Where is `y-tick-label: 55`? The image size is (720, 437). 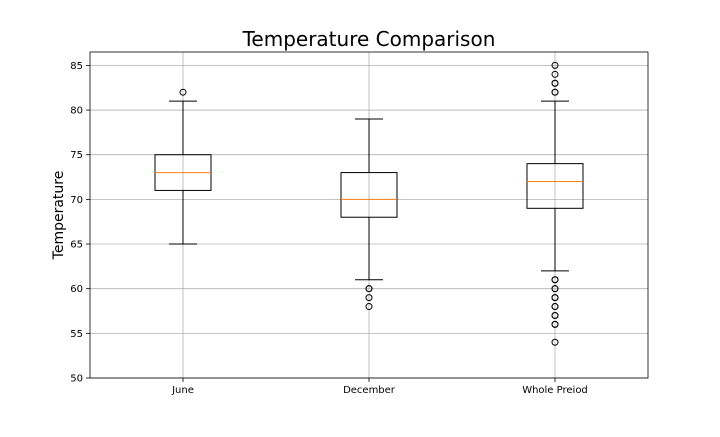 y-tick-label: 55 is located at coordinates (76, 334).